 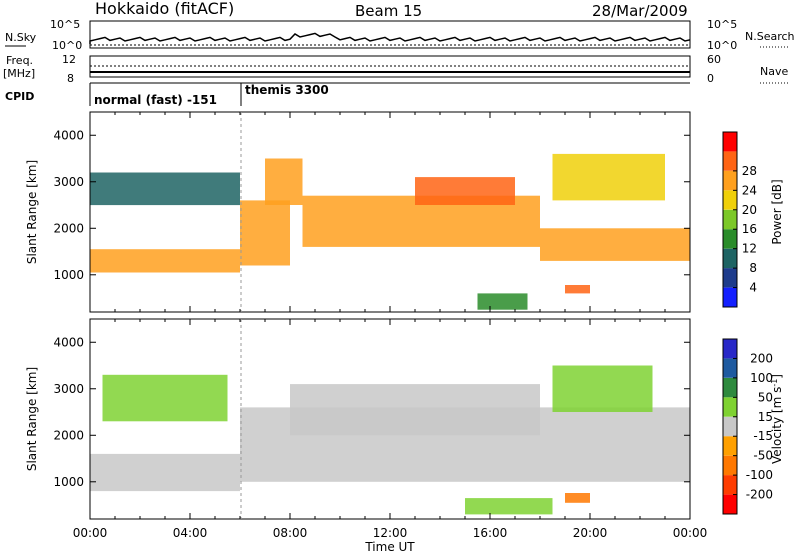 What do you see at coordinates (19, 73) in the screenshot?
I see `freq-label-2: [MHz]` at bounding box center [19, 73].